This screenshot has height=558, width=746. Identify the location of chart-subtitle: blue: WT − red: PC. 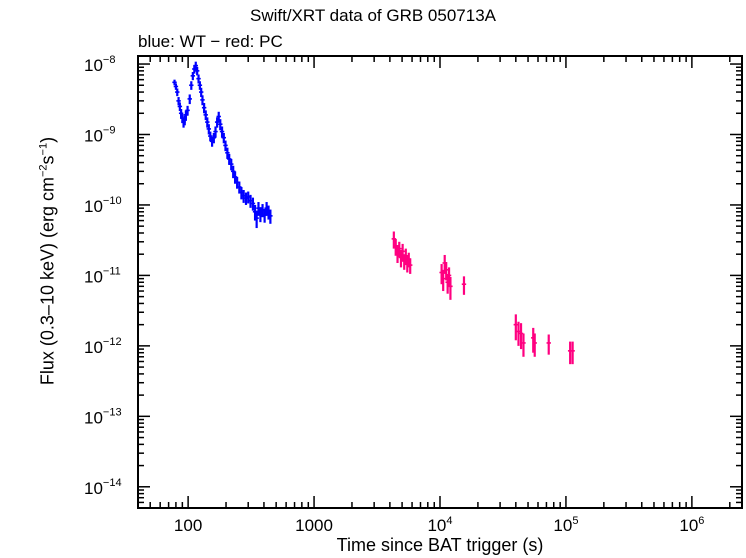
(210, 41).